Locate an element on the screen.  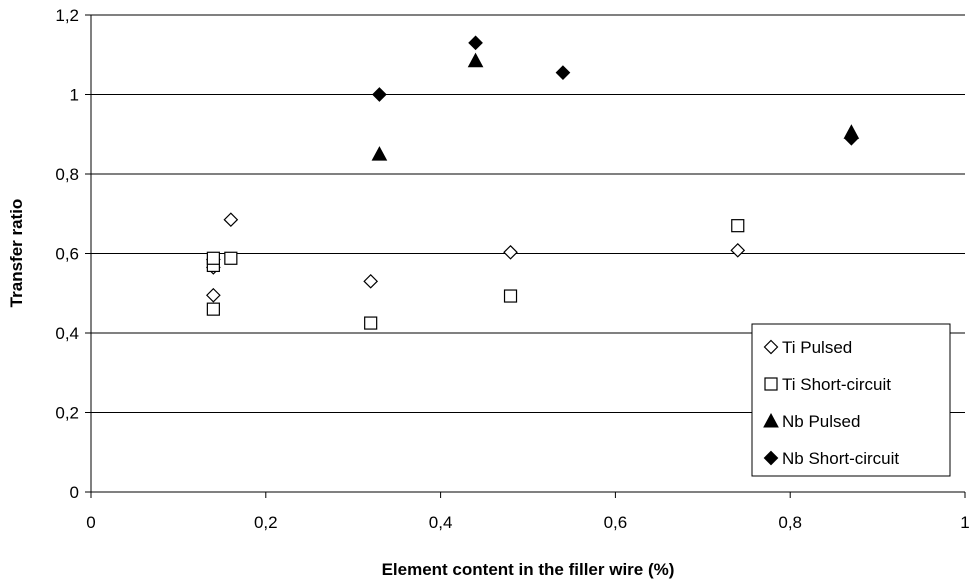
y-tick-label: 0,6 is located at coordinates (67, 254).